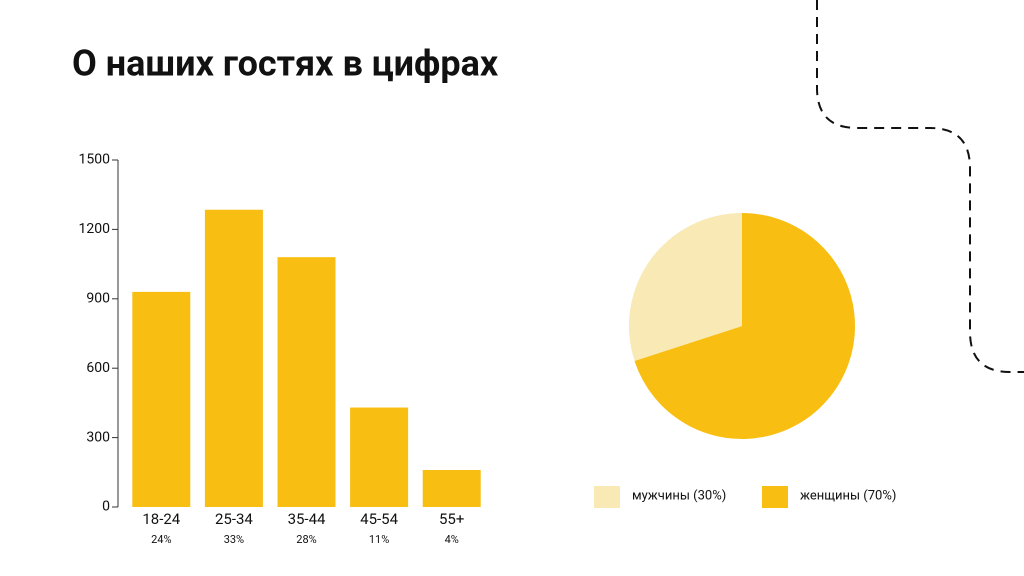 This screenshot has height=576, width=1024. I want to click on x-tick-label: 25-34, so click(234, 519).